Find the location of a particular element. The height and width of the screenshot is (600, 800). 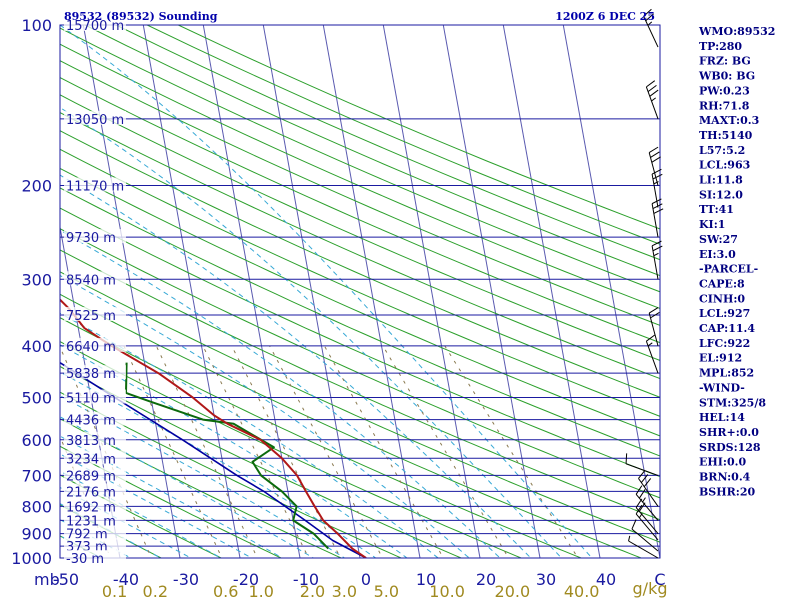

stat-entry: -PARCEL- is located at coordinates (728, 269).